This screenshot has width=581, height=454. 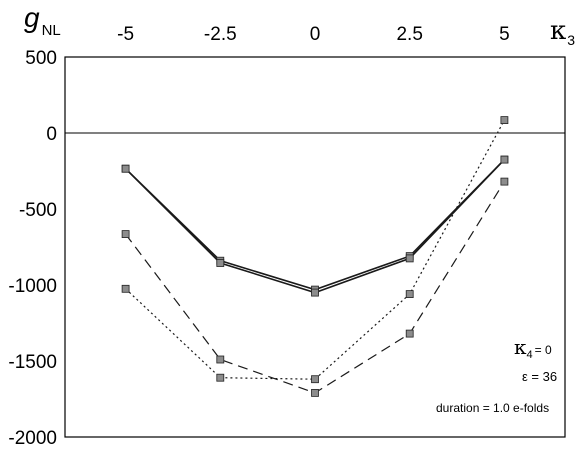 I want to click on y-tick-label: 0, so click(x=51, y=134).